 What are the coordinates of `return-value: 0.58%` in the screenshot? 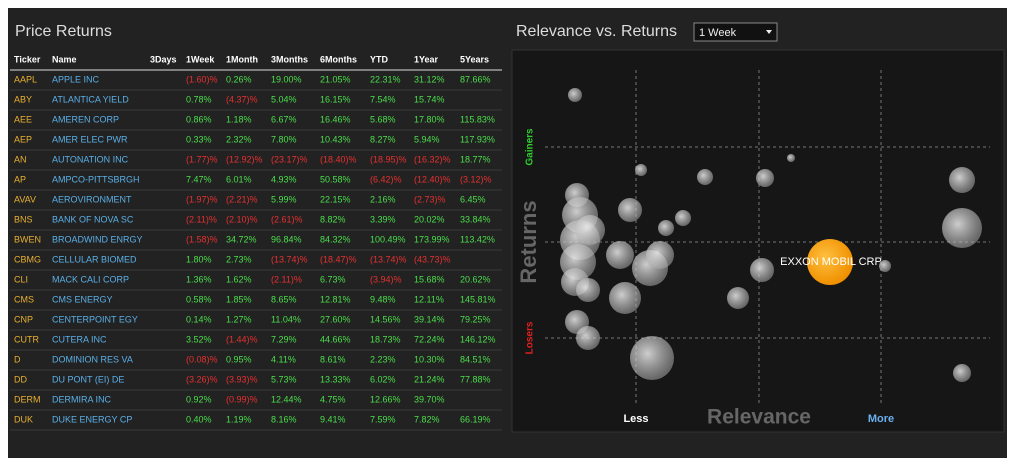 It's located at (199, 299).